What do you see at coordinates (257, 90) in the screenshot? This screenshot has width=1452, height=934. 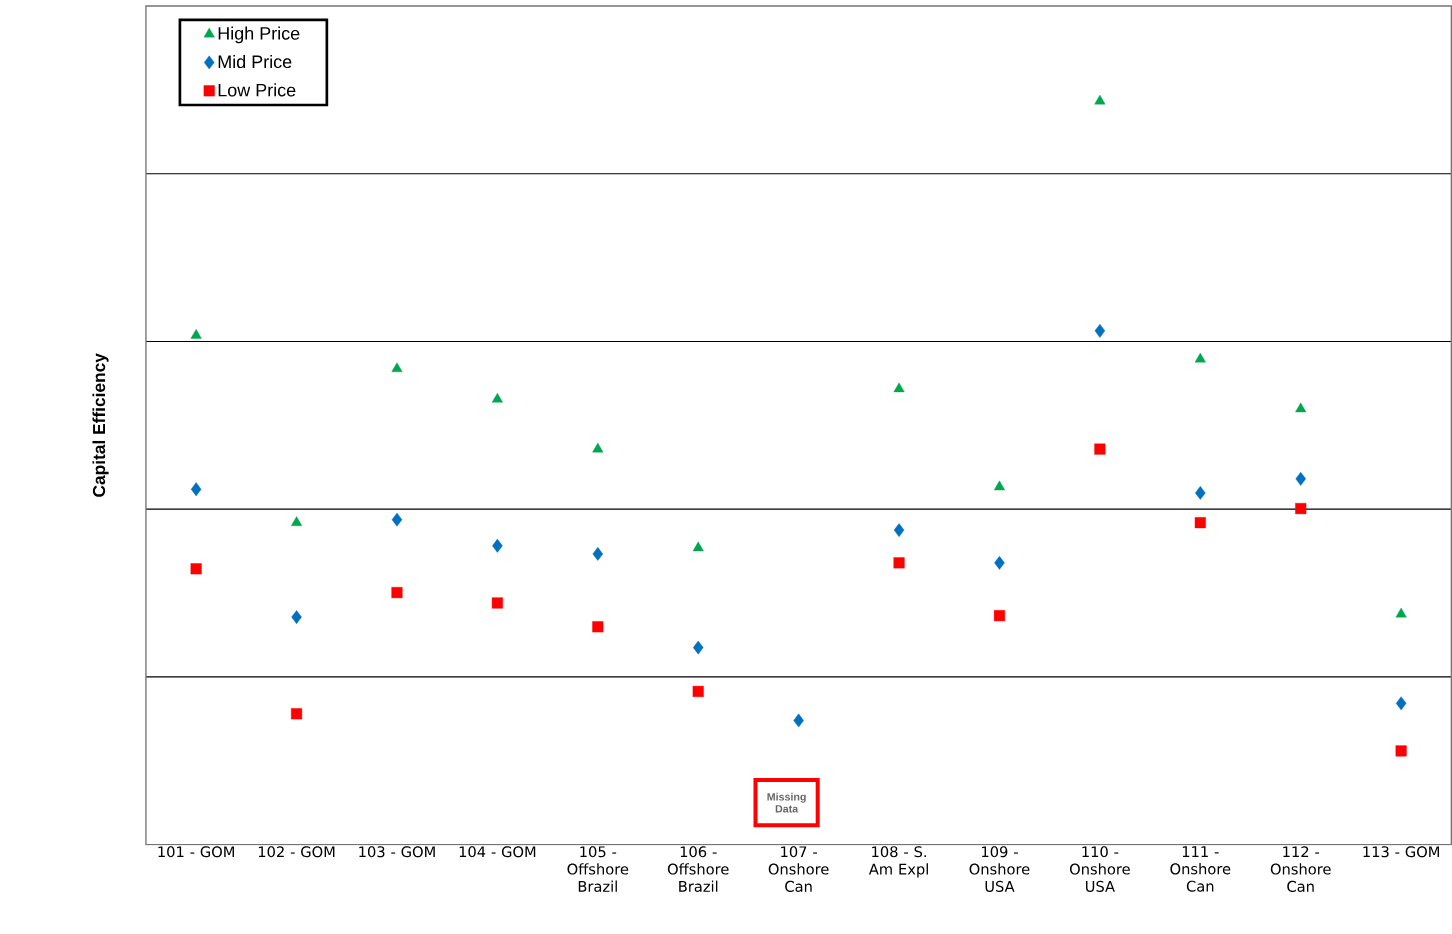 I see `legend-label: Low Price` at bounding box center [257, 90].